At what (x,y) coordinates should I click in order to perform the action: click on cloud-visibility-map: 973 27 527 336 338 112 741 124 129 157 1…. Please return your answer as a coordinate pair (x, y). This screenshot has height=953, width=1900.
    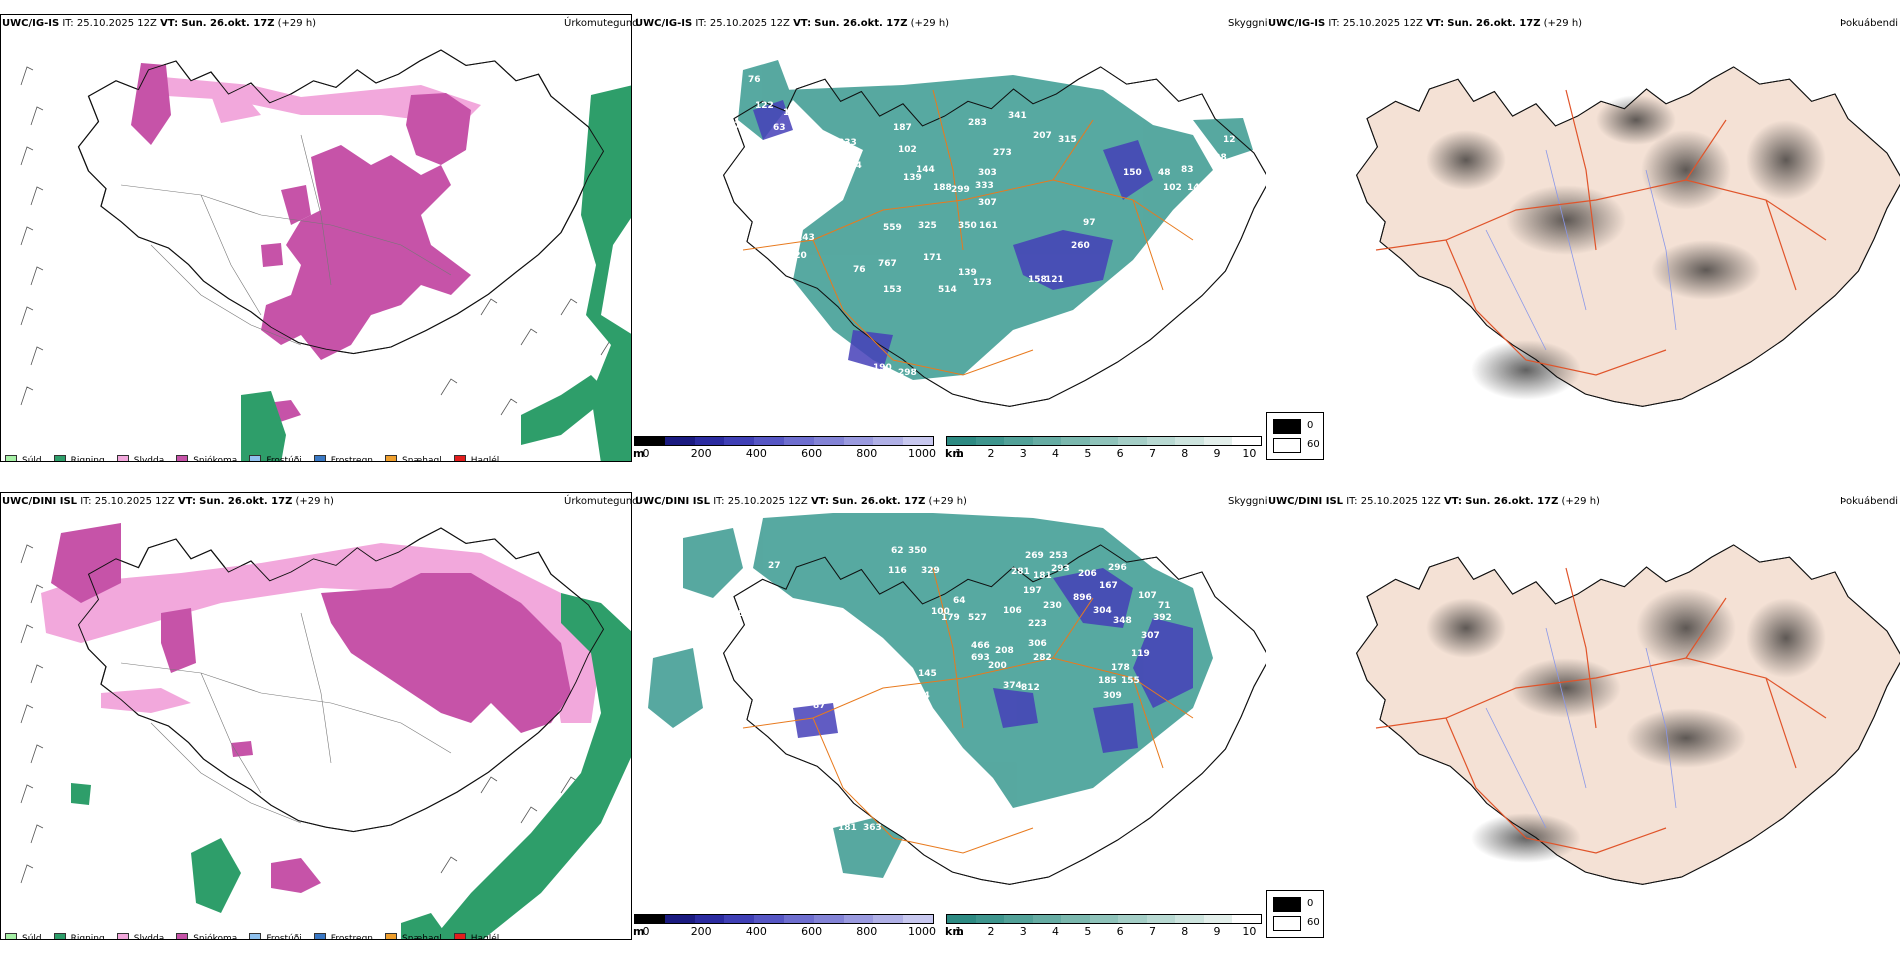
    Looking at the image, I should click on (949, 710).